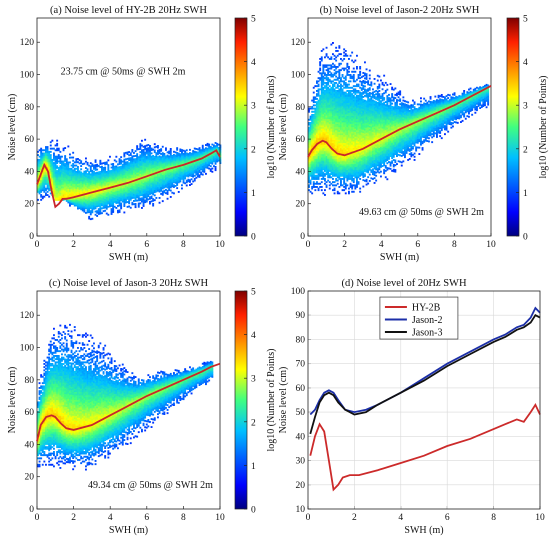  I want to click on panel-title: (d) Noise level of 20Hz SWH, so click(404, 283).